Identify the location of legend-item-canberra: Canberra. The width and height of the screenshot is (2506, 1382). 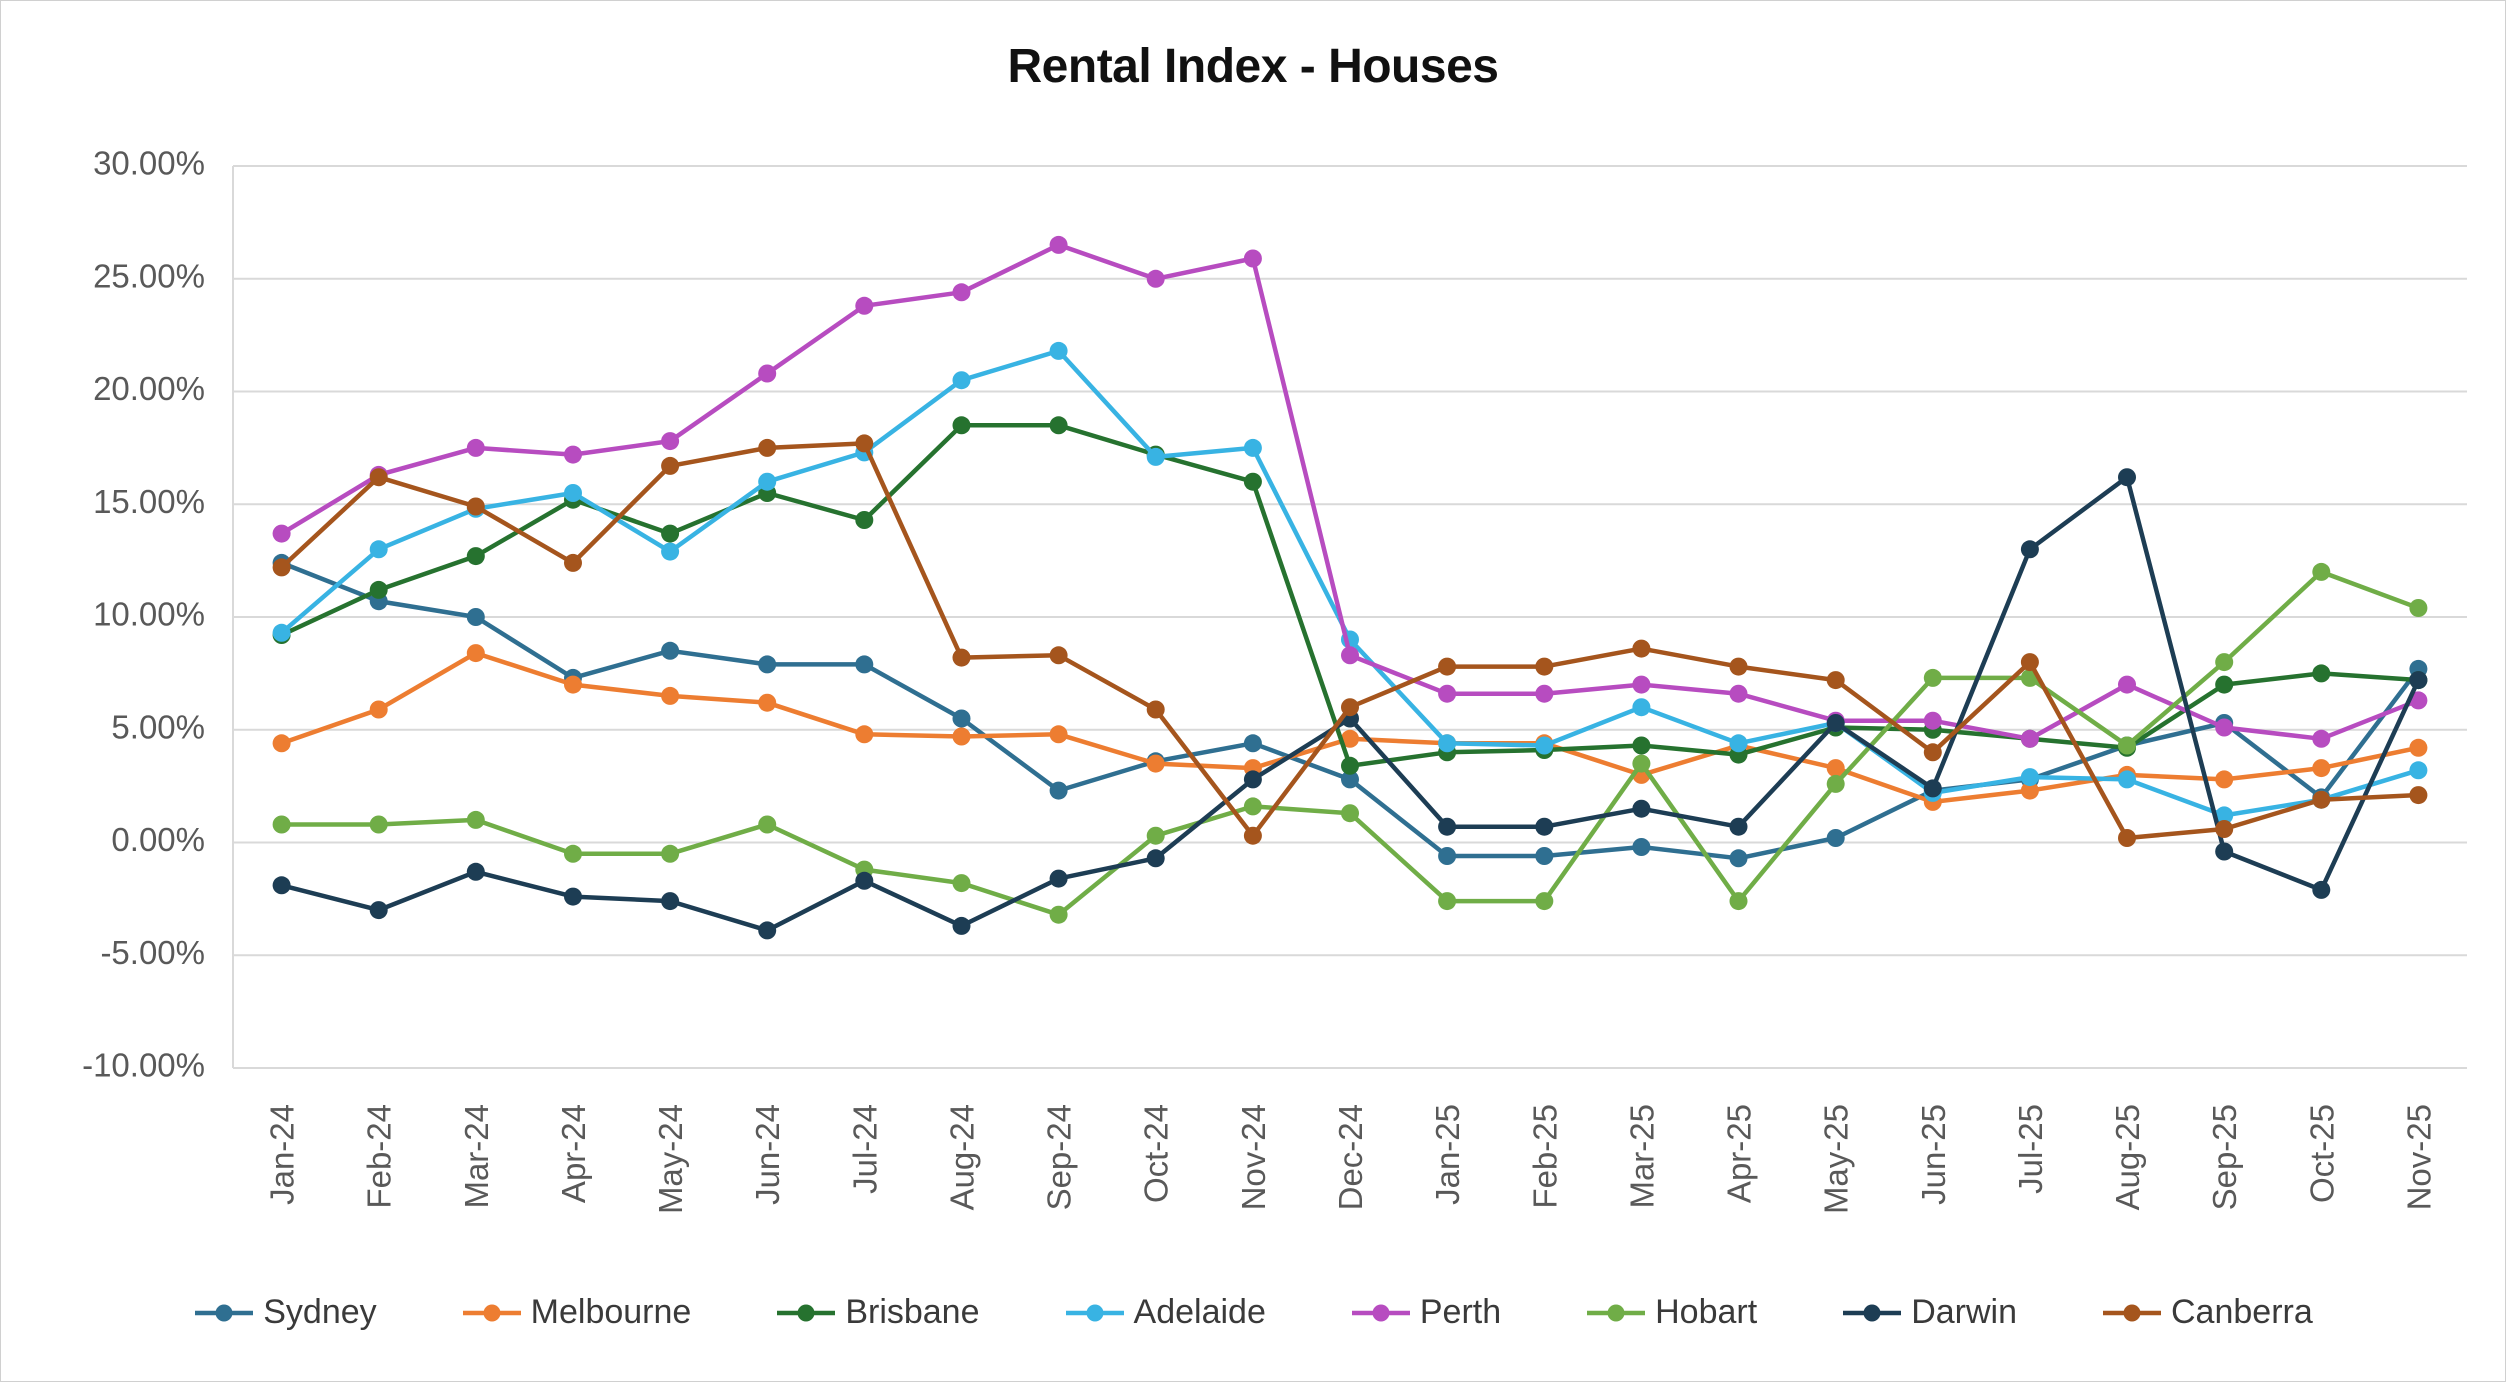
(2207, 1312).